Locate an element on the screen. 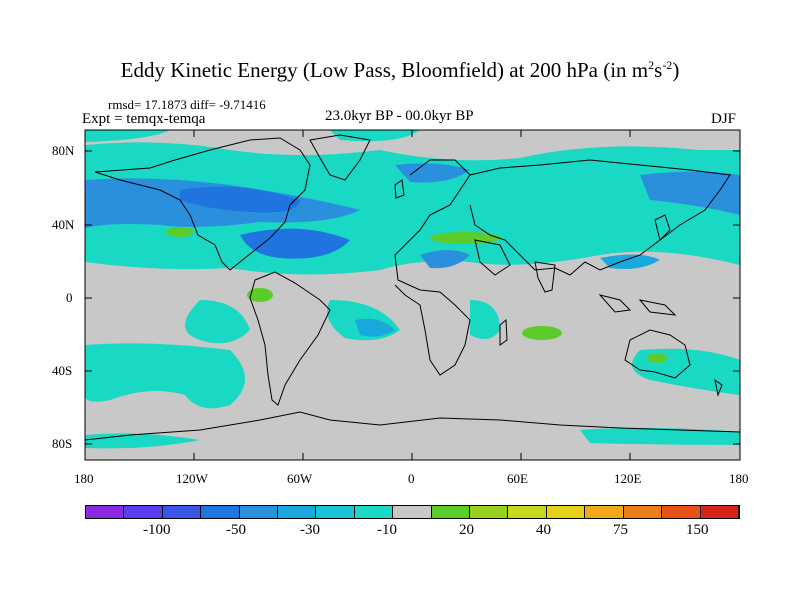 The width and height of the screenshot is (800, 600). colorbar-label: -50 is located at coordinates (236, 530).